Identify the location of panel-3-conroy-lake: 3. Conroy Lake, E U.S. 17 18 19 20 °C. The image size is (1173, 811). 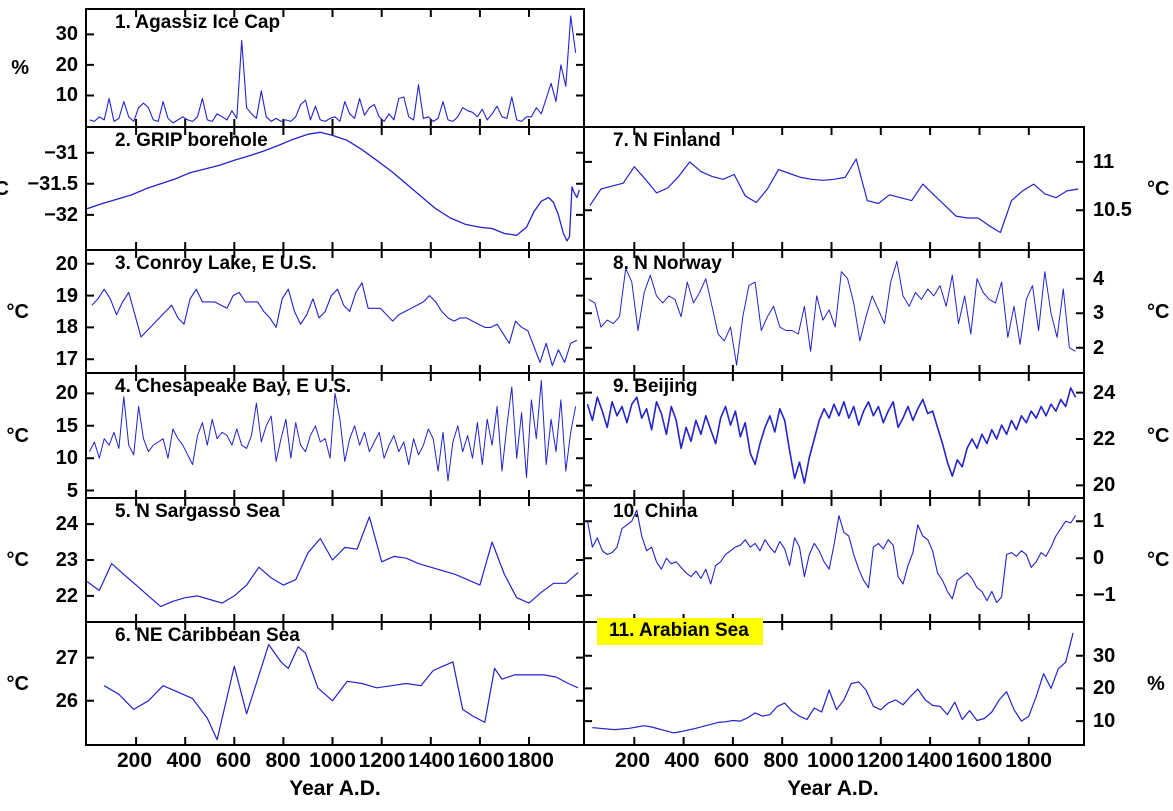
(296, 311).